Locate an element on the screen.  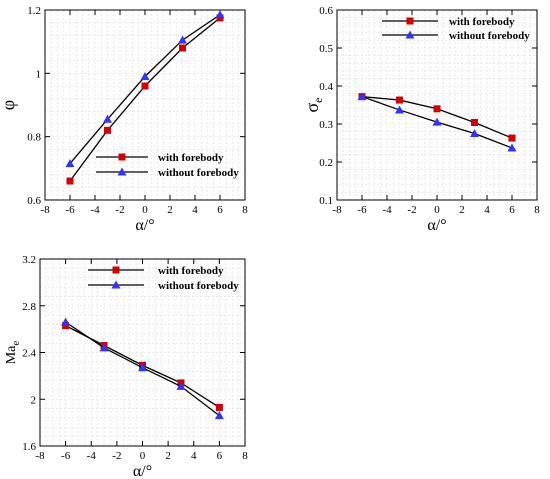
y-axis-label-main: Ma is located at coordinates (11, 354).